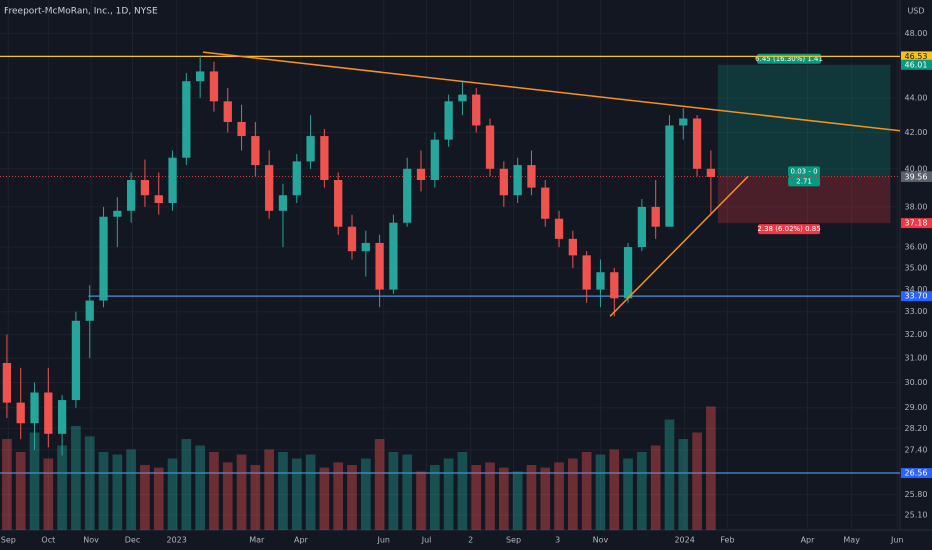 The width and height of the screenshot is (932, 550). I want to click on position-stop-label-bg, so click(789, 229).